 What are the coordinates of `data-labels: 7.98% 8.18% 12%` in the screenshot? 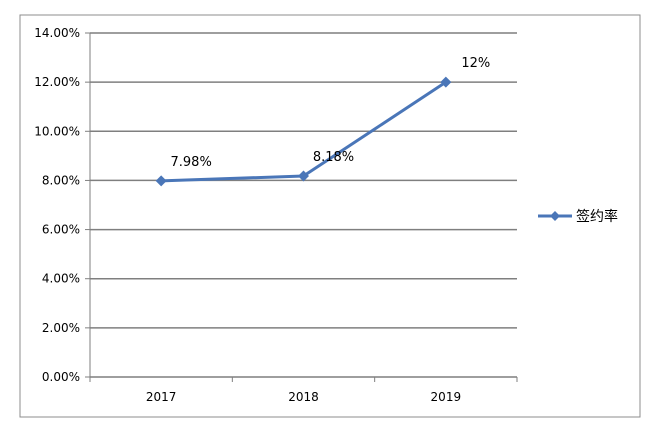 It's located at (331, 113).